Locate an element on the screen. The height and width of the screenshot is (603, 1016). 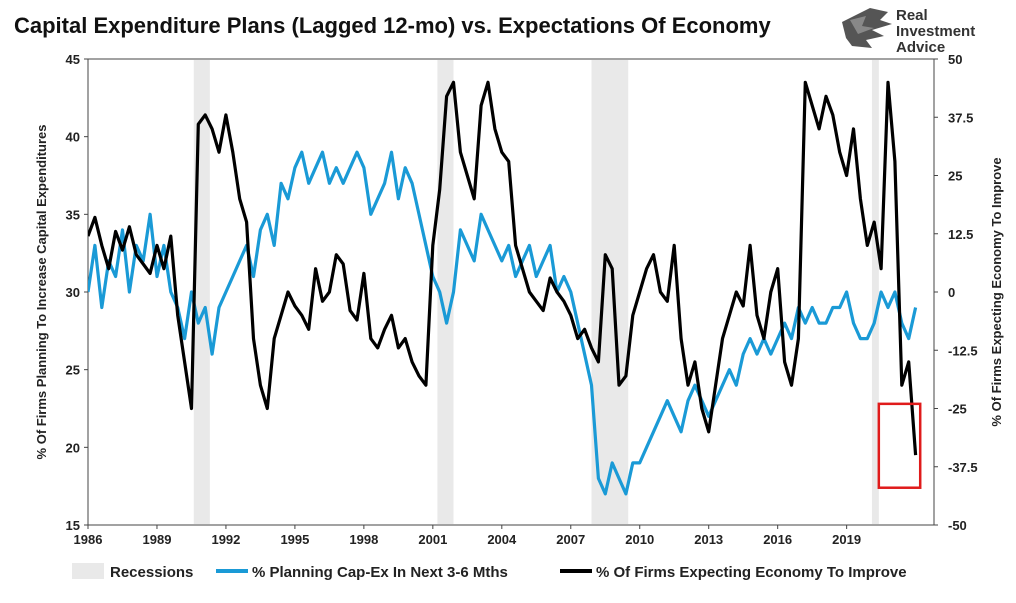
logo-line-2: Investment is located at coordinates (935, 31).